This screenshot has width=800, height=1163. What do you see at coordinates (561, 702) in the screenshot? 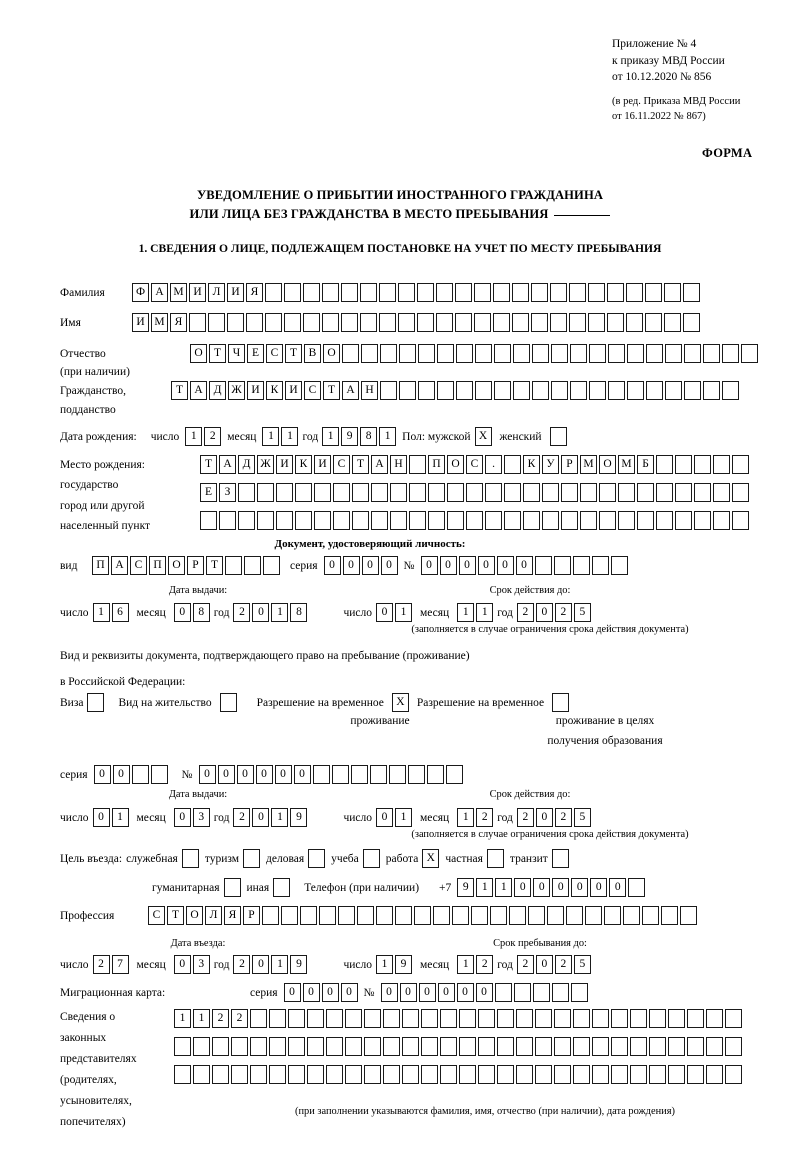
I see `edu-residence-checkbox` at bounding box center [561, 702].